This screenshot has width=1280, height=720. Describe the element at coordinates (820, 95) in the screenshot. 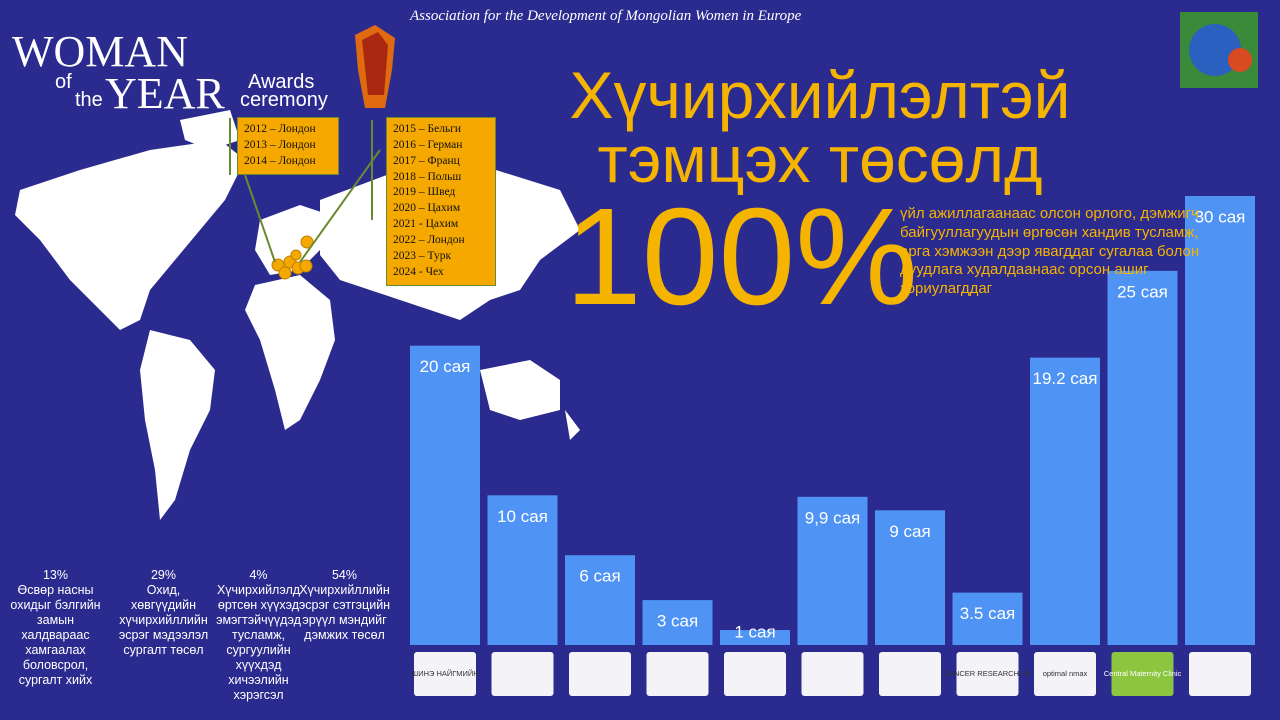

I see `title-line: Хүчирхийлэлтэй` at that location.